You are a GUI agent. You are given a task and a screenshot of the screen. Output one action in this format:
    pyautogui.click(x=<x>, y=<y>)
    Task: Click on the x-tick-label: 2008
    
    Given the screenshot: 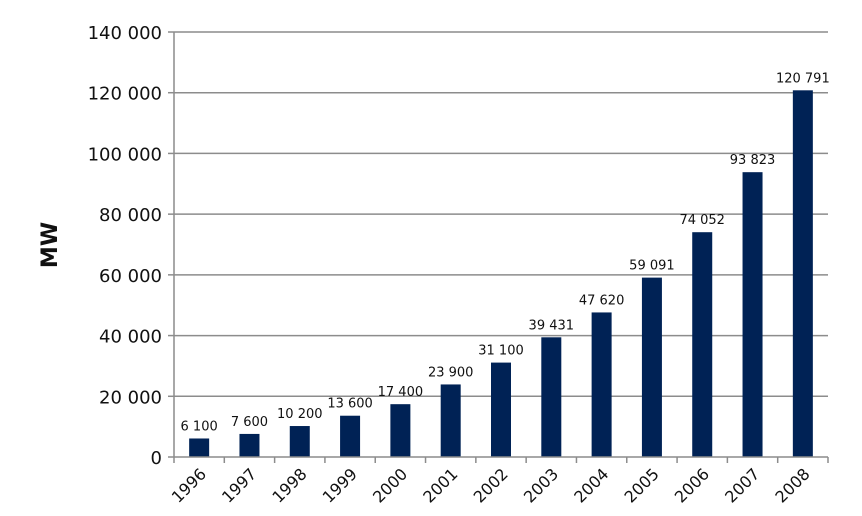 What is the action you would take?
    pyautogui.click(x=792, y=485)
    